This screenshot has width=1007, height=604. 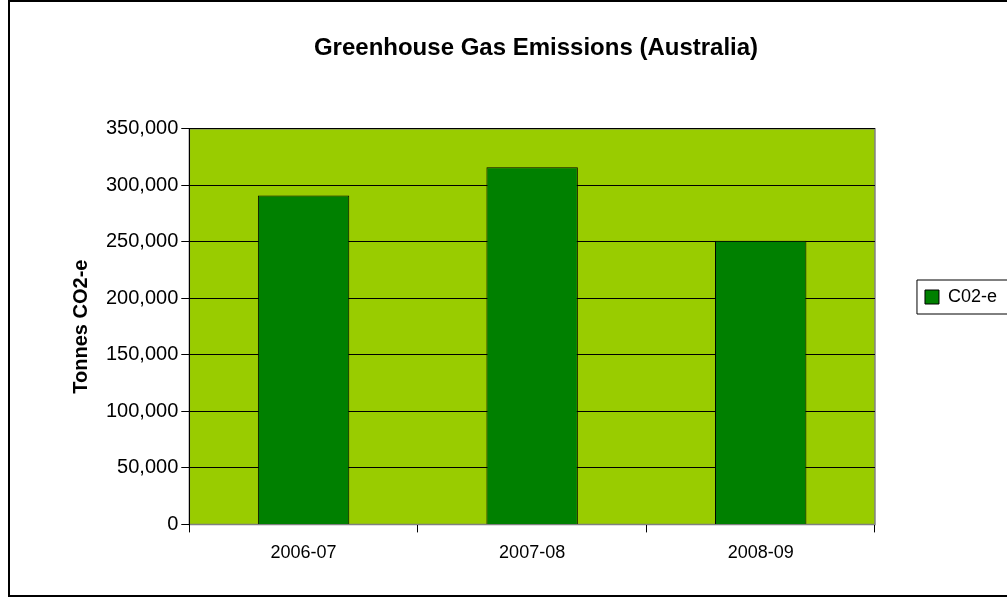 What do you see at coordinates (173, 522) in the screenshot?
I see `y-tick-label: 0` at bounding box center [173, 522].